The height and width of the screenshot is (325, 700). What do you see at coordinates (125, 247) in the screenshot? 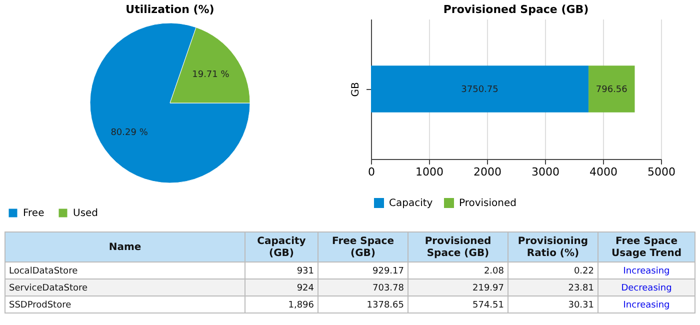
I see `category-label: Name` at bounding box center [125, 247].